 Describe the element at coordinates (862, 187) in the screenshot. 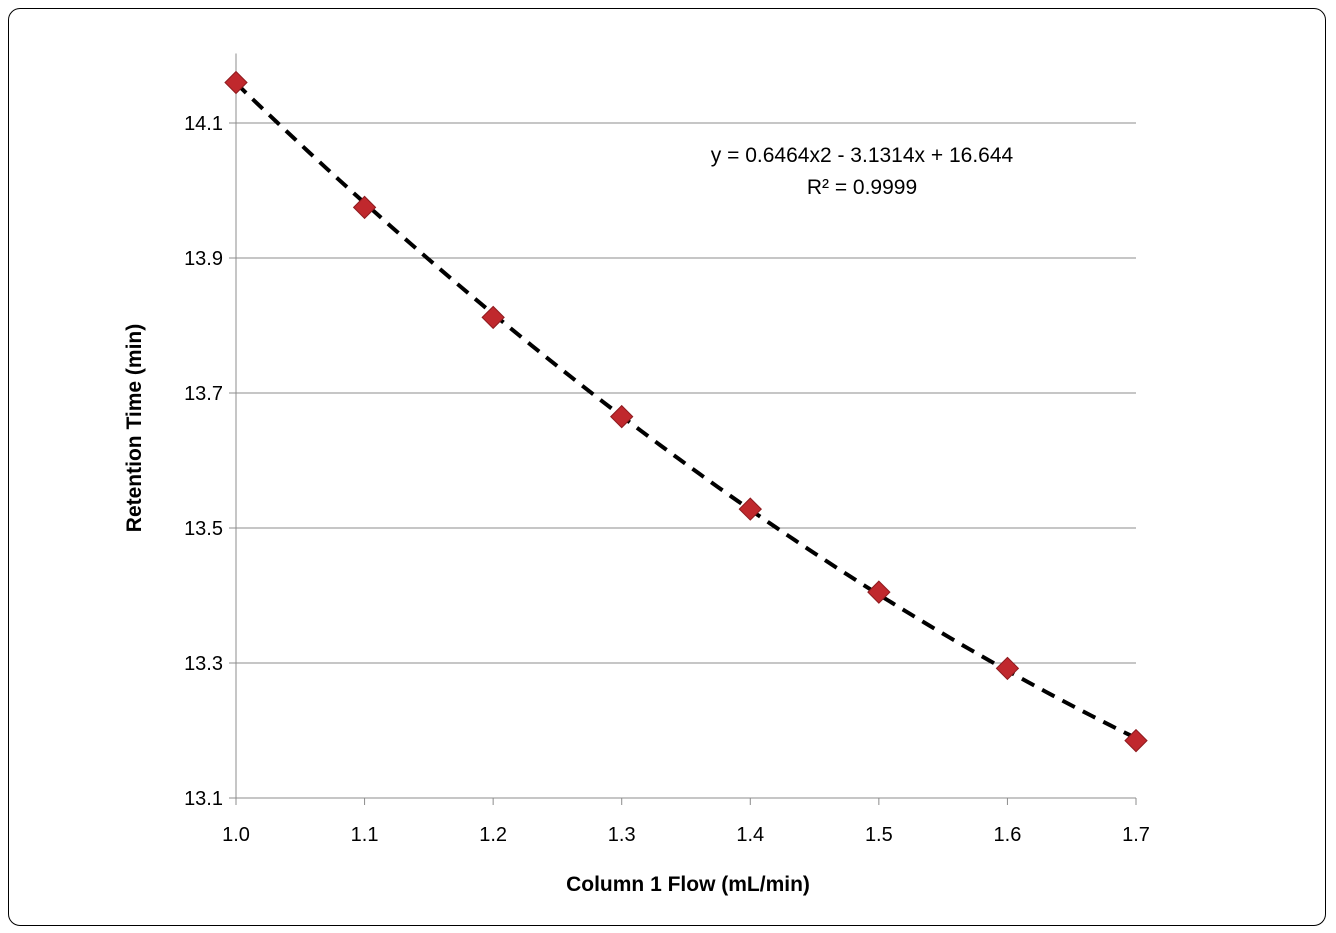

I see `r-squared-label: R² = 0.9999` at that location.